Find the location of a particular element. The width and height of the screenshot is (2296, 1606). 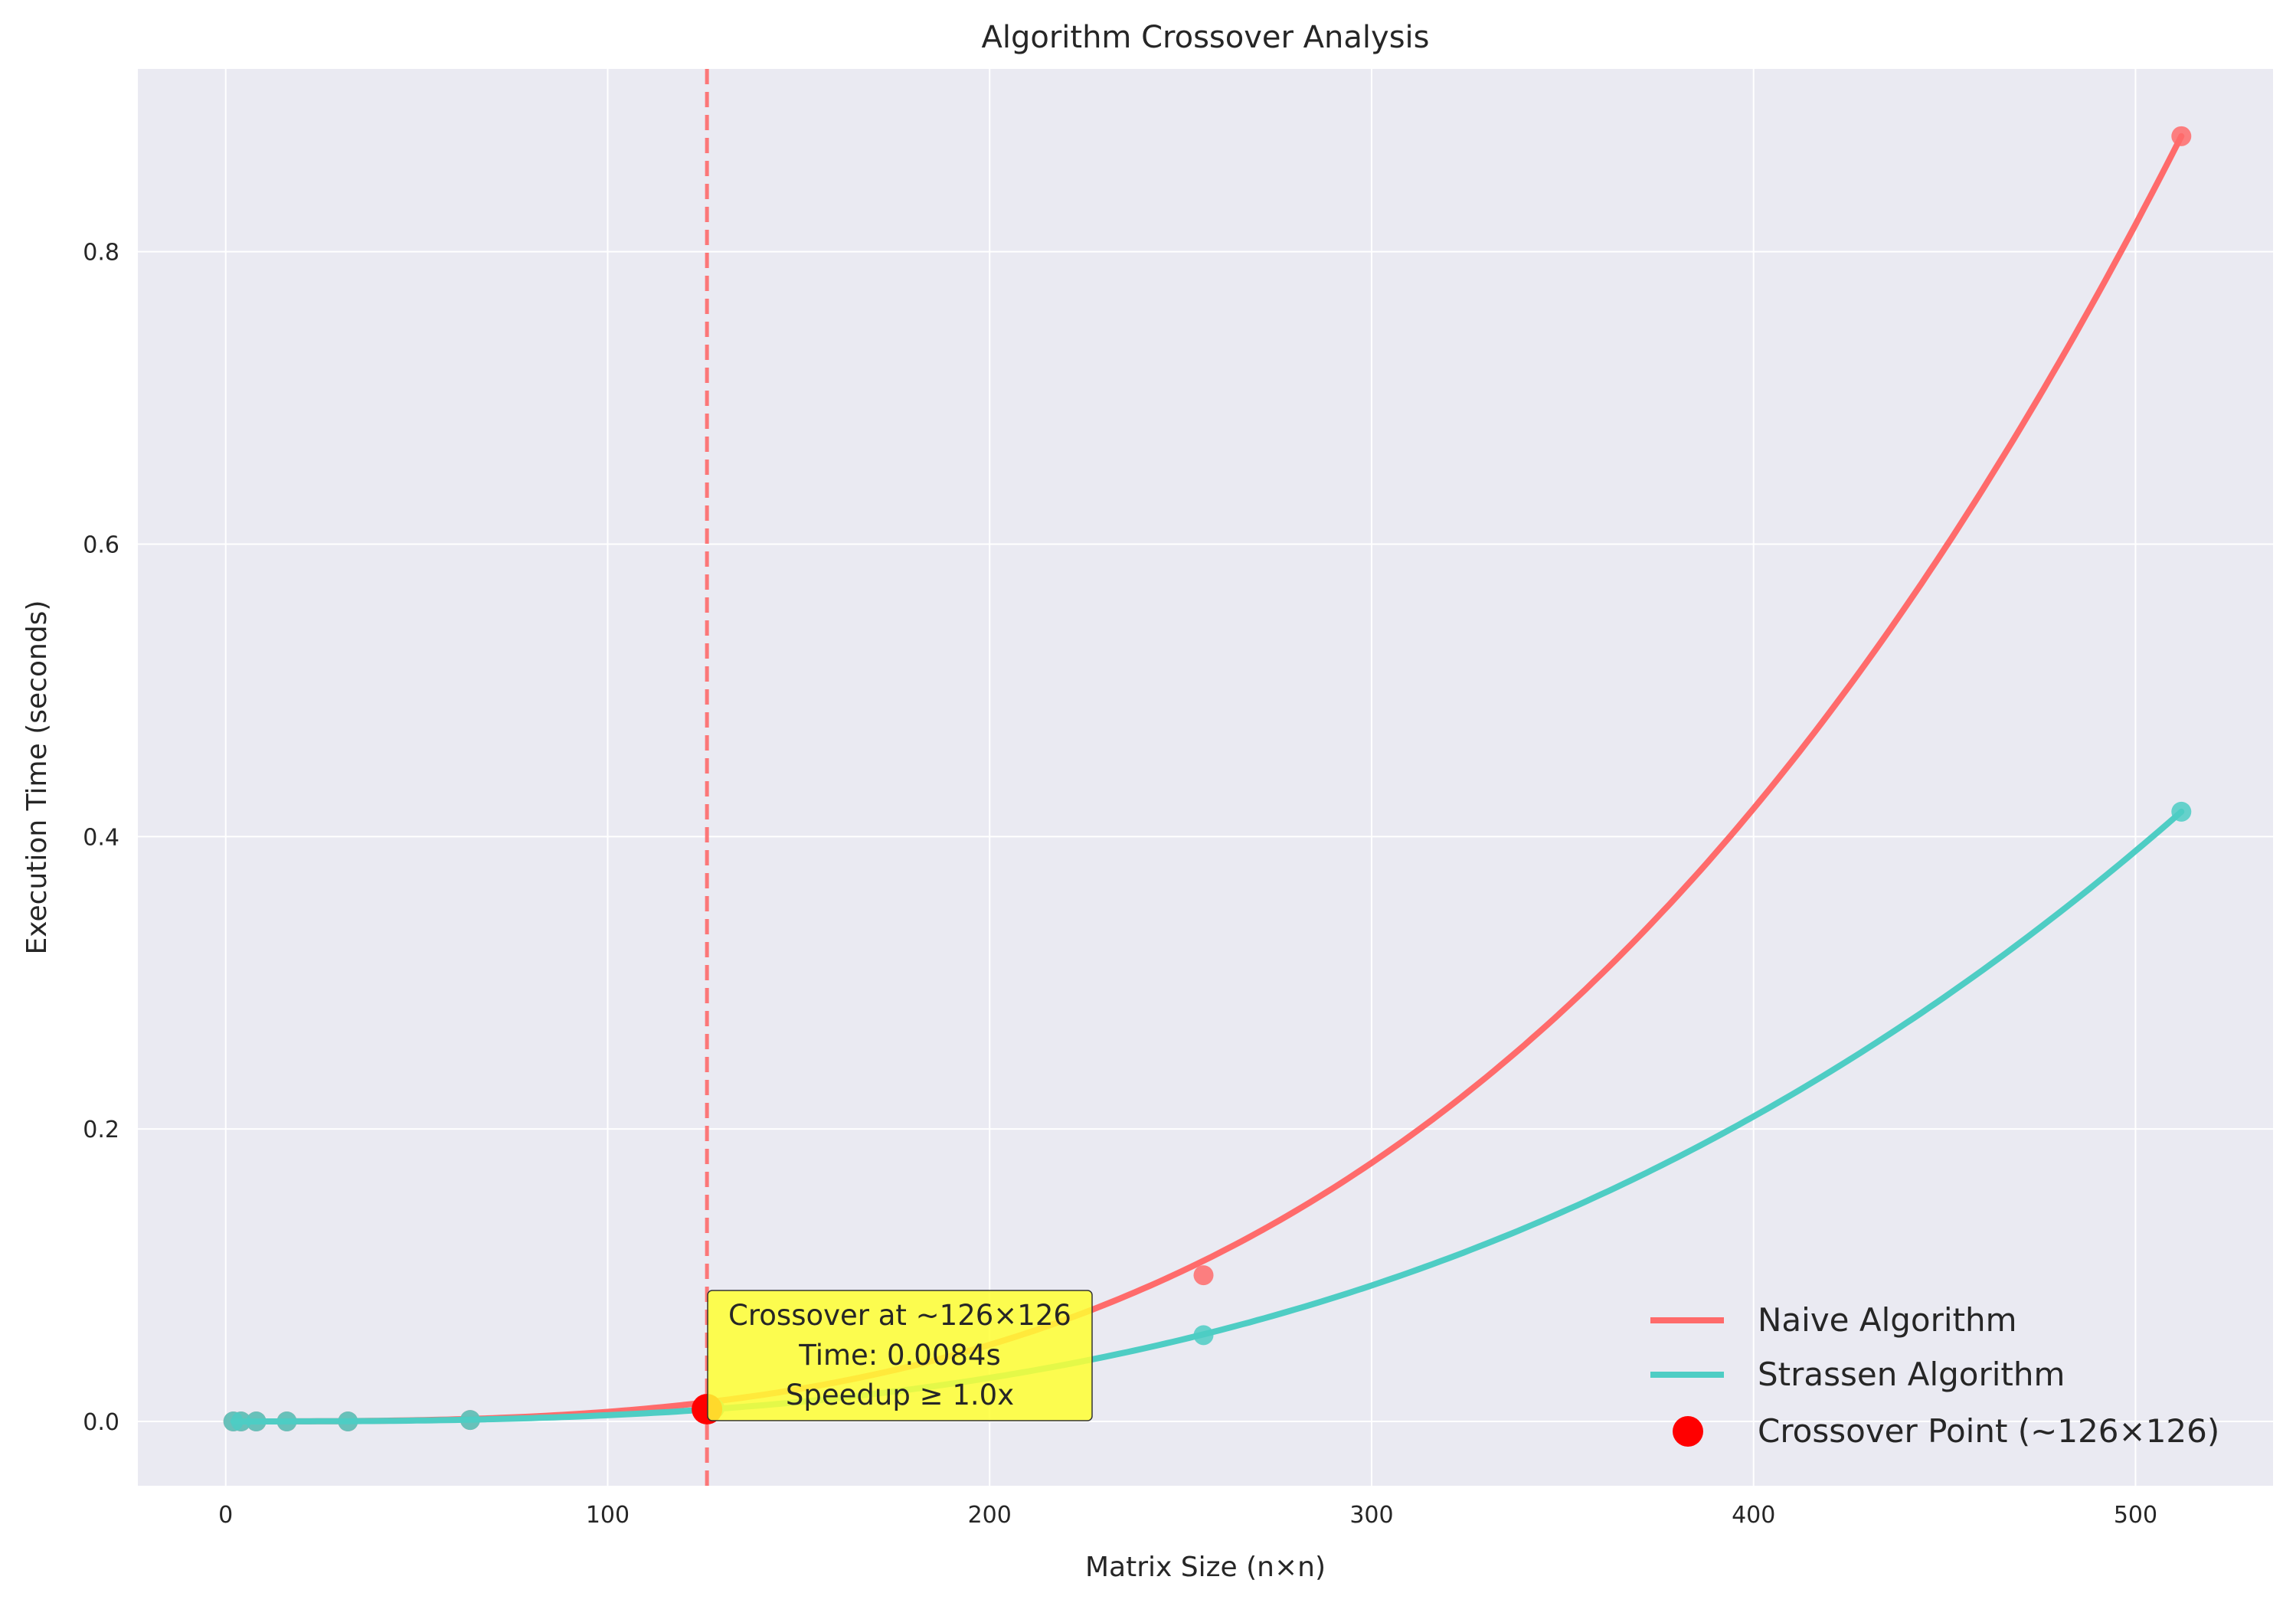

legend-label-strassen: Strassen Algorithm is located at coordinates (1911, 1374).